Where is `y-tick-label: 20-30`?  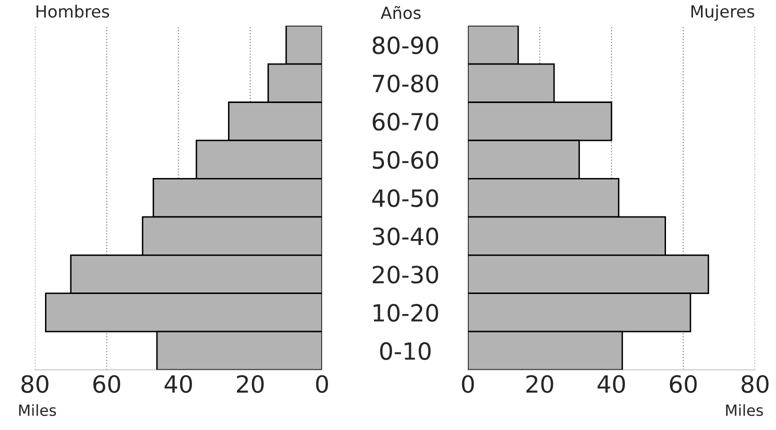 y-tick-label: 20-30 is located at coordinates (405, 275).